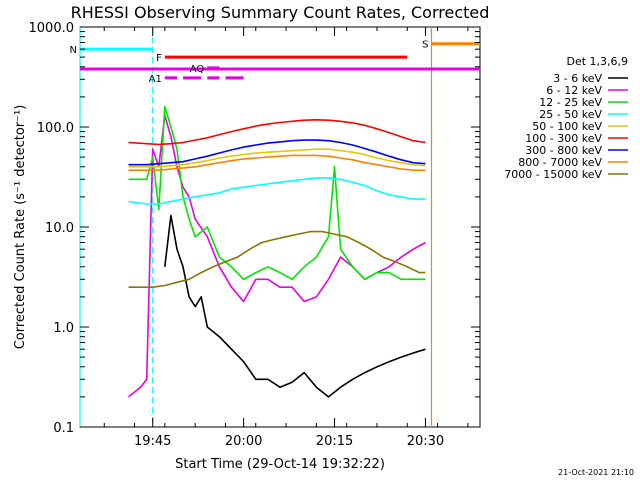 This screenshot has width=640, height=480. Describe the element at coordinates (577, 78) in the screenshot. I see `legend-label: 3 - 6 keV` at that location.